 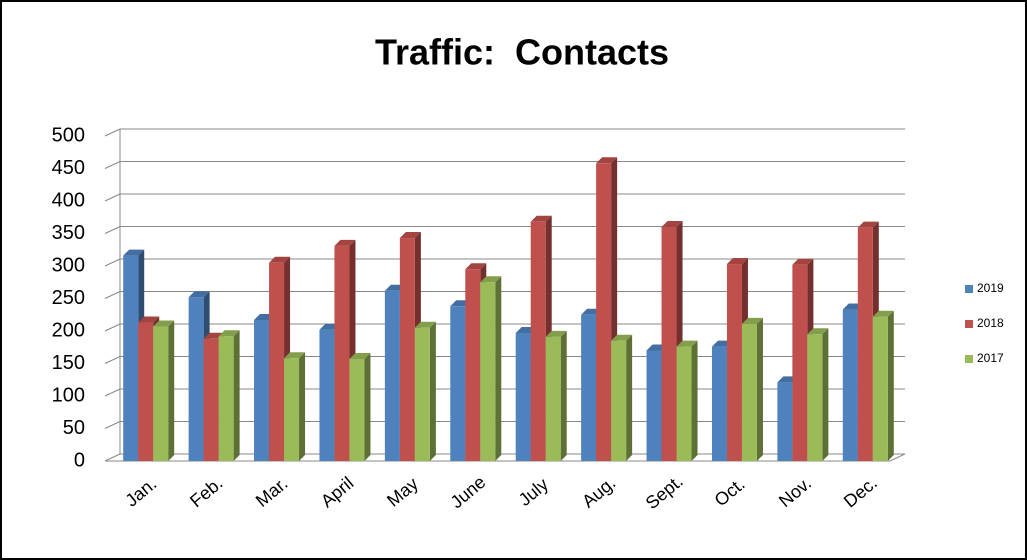 I want to click on y-tick-label: 250, so click(x=68, y=298).